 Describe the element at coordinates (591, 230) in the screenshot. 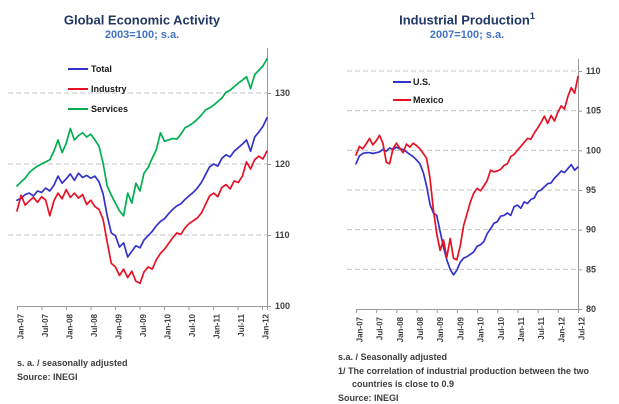

I see `y-tick-label: 90` at that location.